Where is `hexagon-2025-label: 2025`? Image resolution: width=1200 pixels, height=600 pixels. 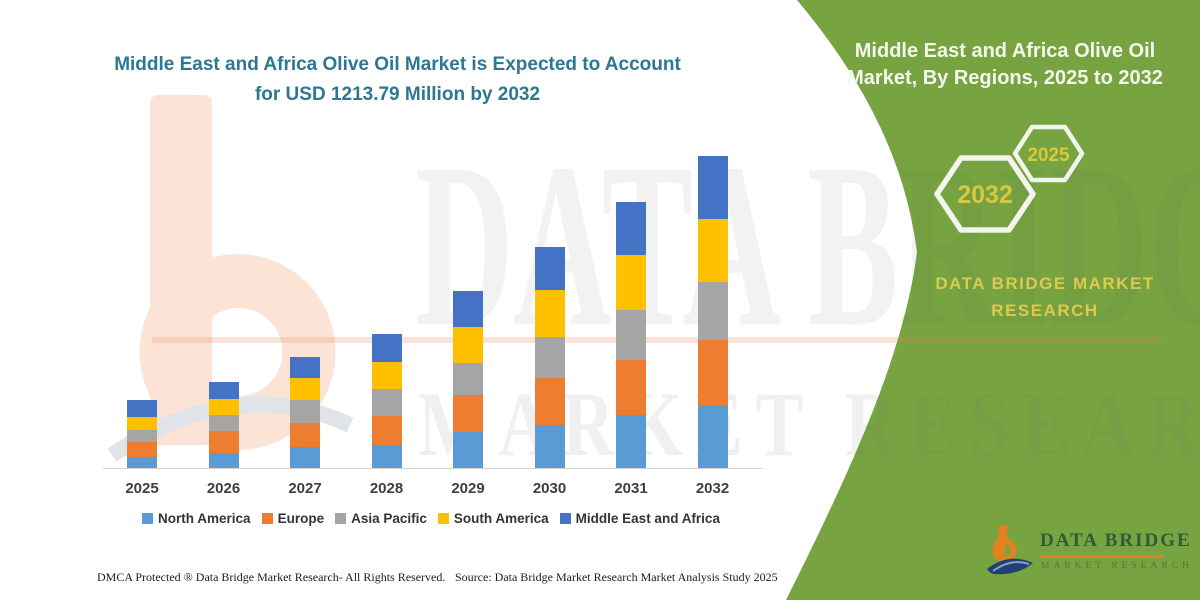
hexagon-2025-label: 2025 is located at coordinates (1048, 155).